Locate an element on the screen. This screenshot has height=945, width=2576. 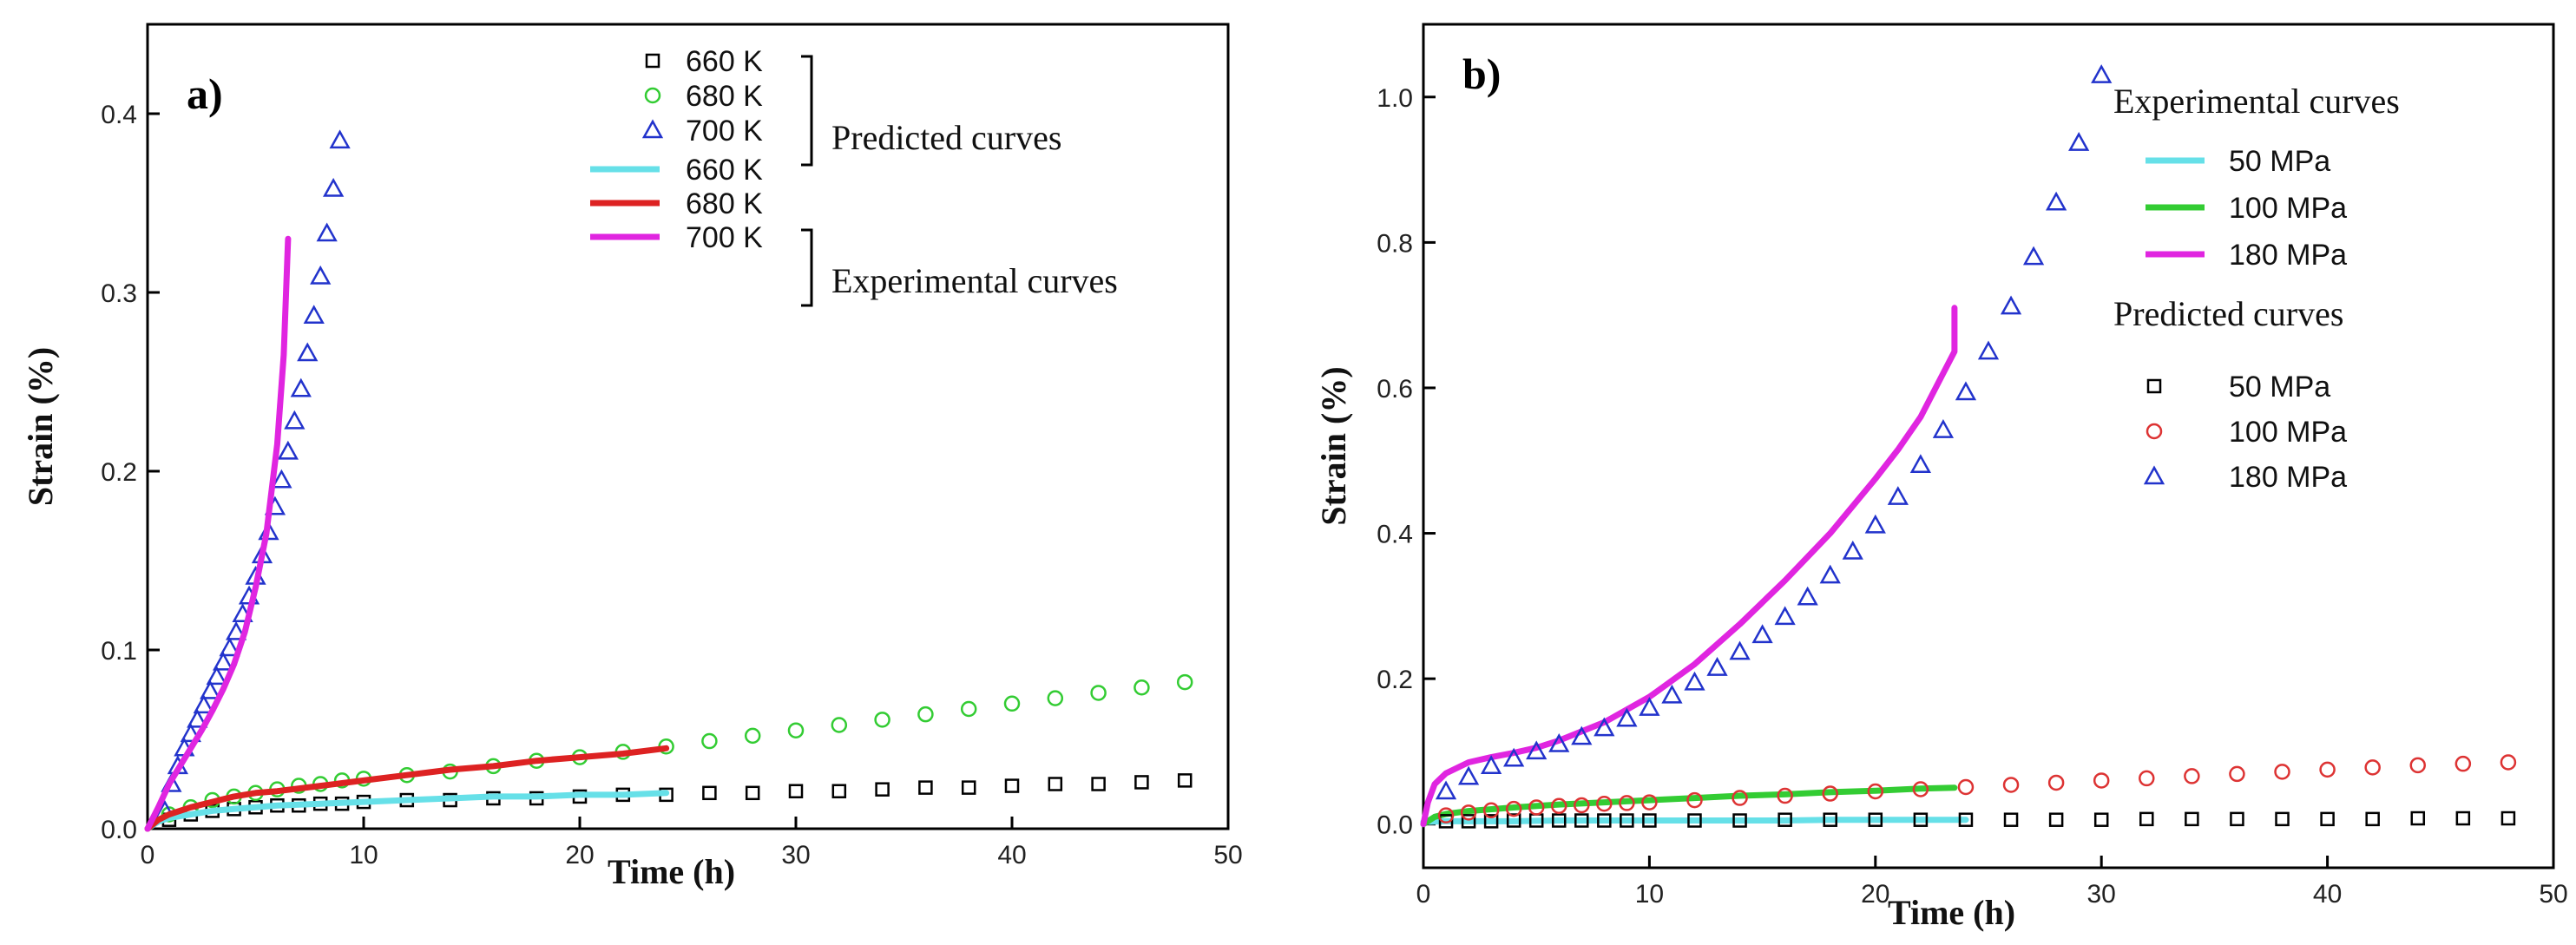
legend-entry-label: 660 K is located at coordinates (724, 61).